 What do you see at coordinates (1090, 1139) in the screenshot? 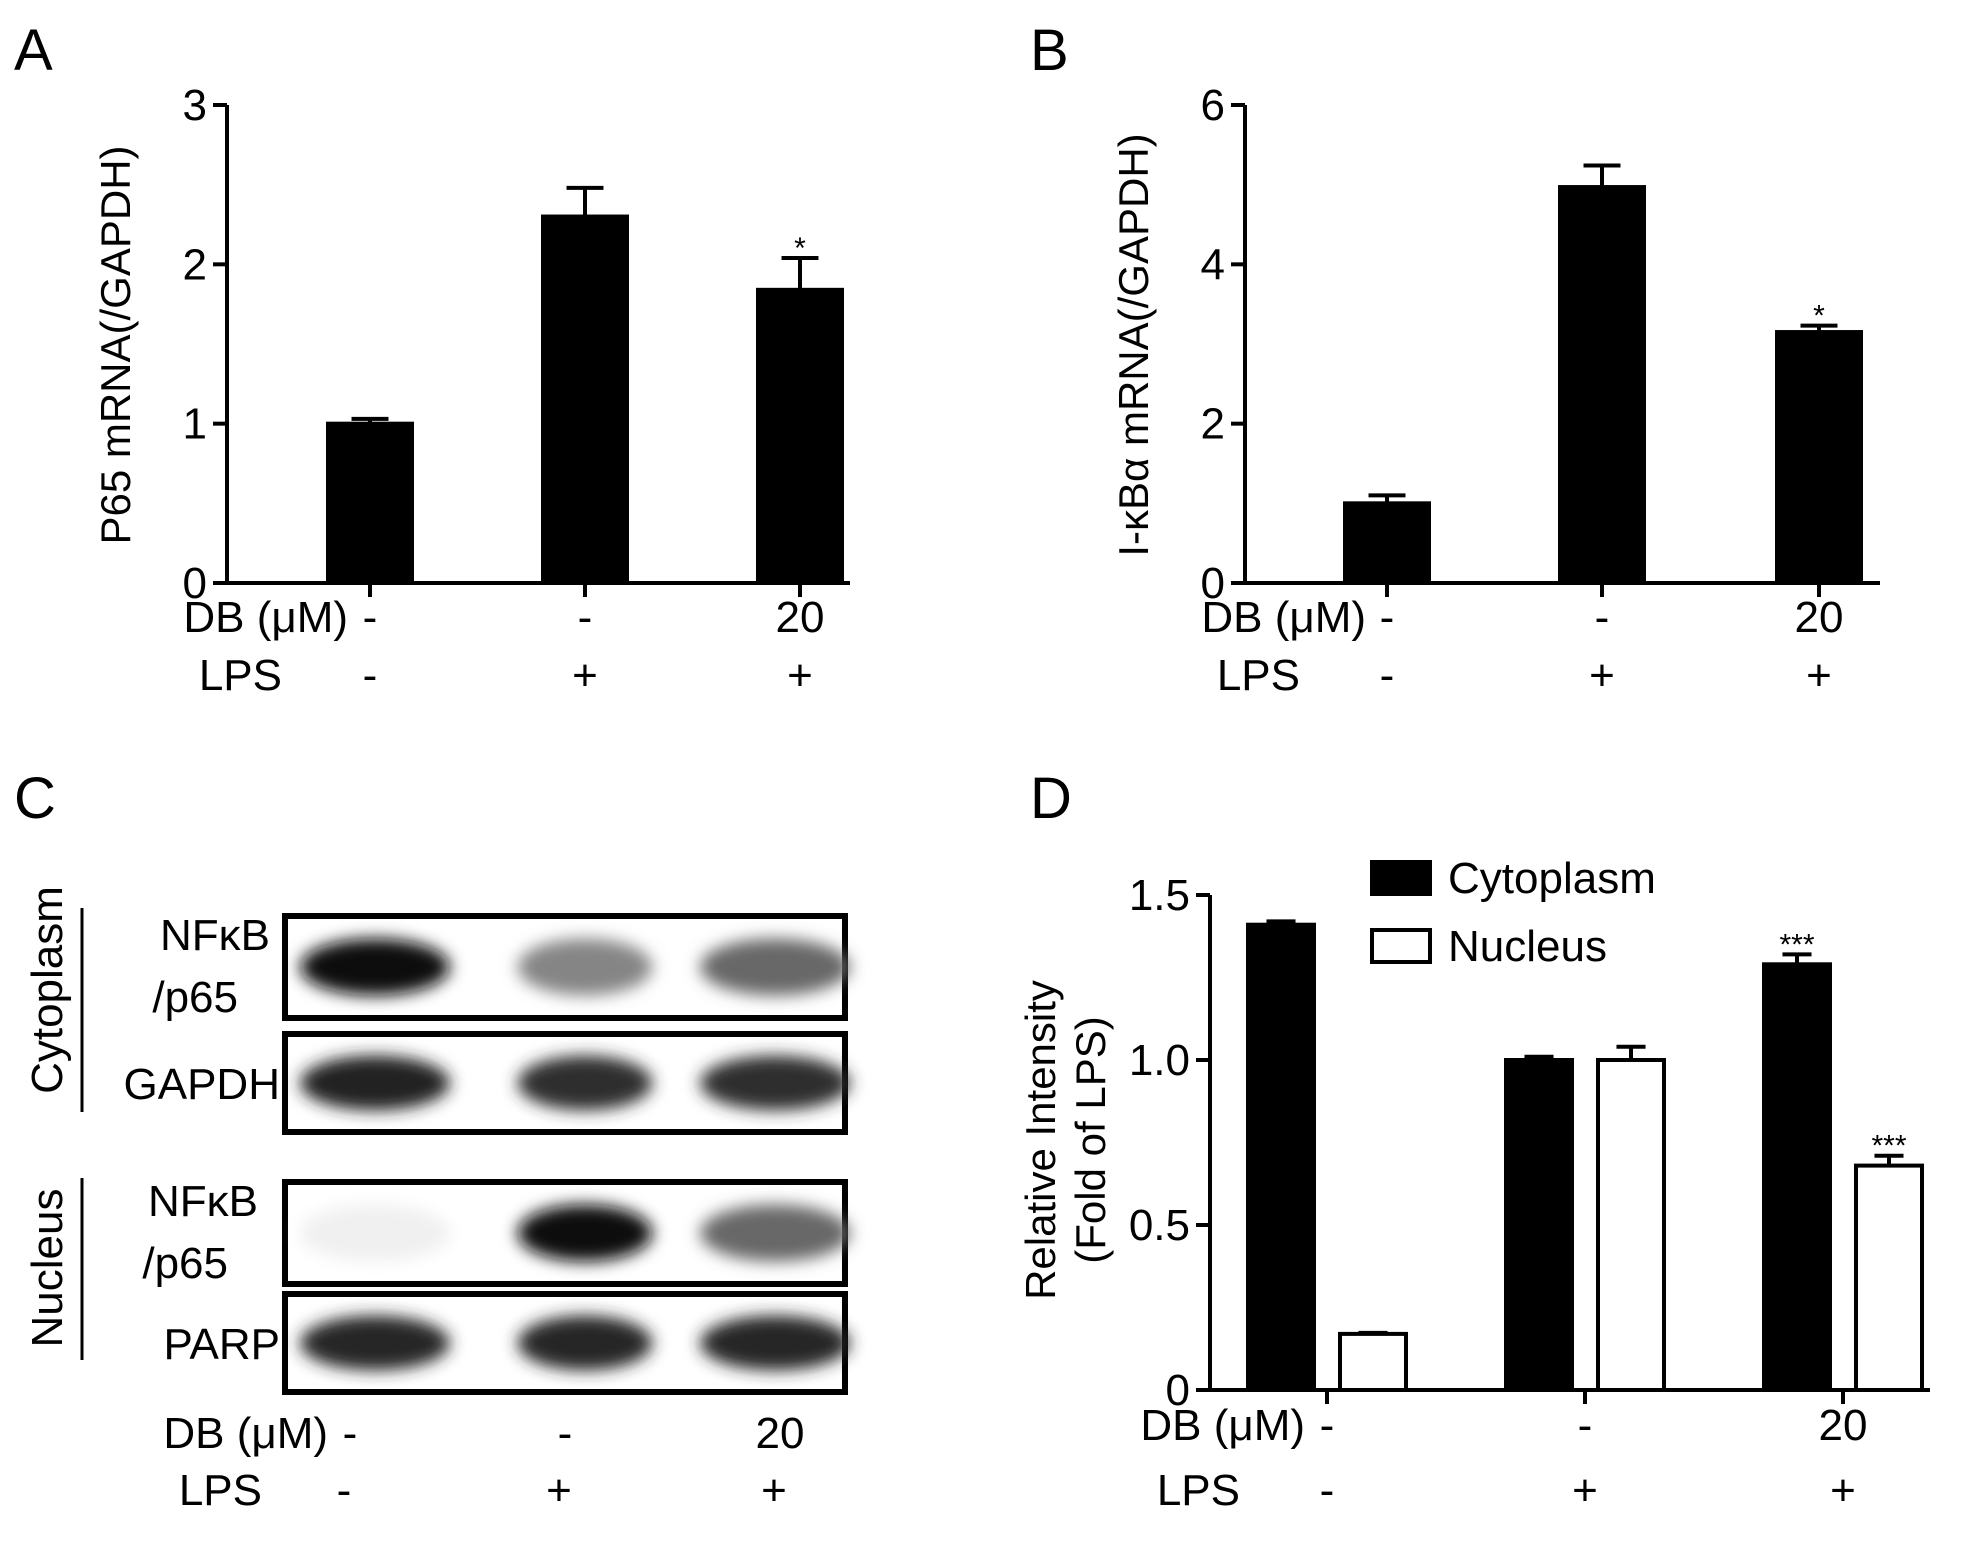
I see `y-axis-label-line2: (Fold of LPS)` at bounding box center [1090, 1139].